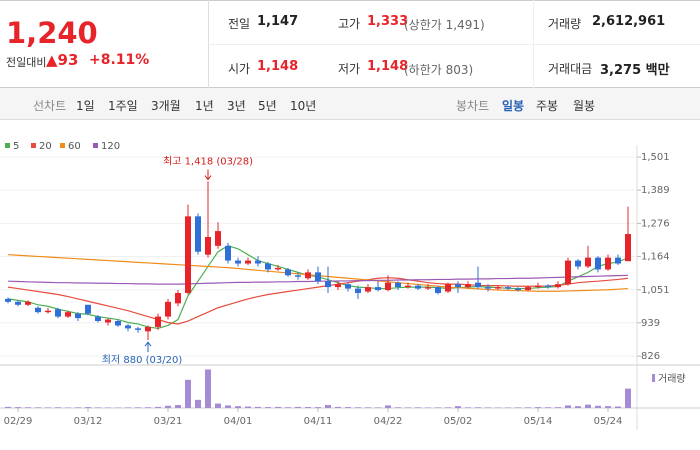 The width and height of the screenshot is (700, 450). What do you see at coordinates (349, 69) in the screenshot?
I see `stat-label: 저가` at bounding box center [349, 69].